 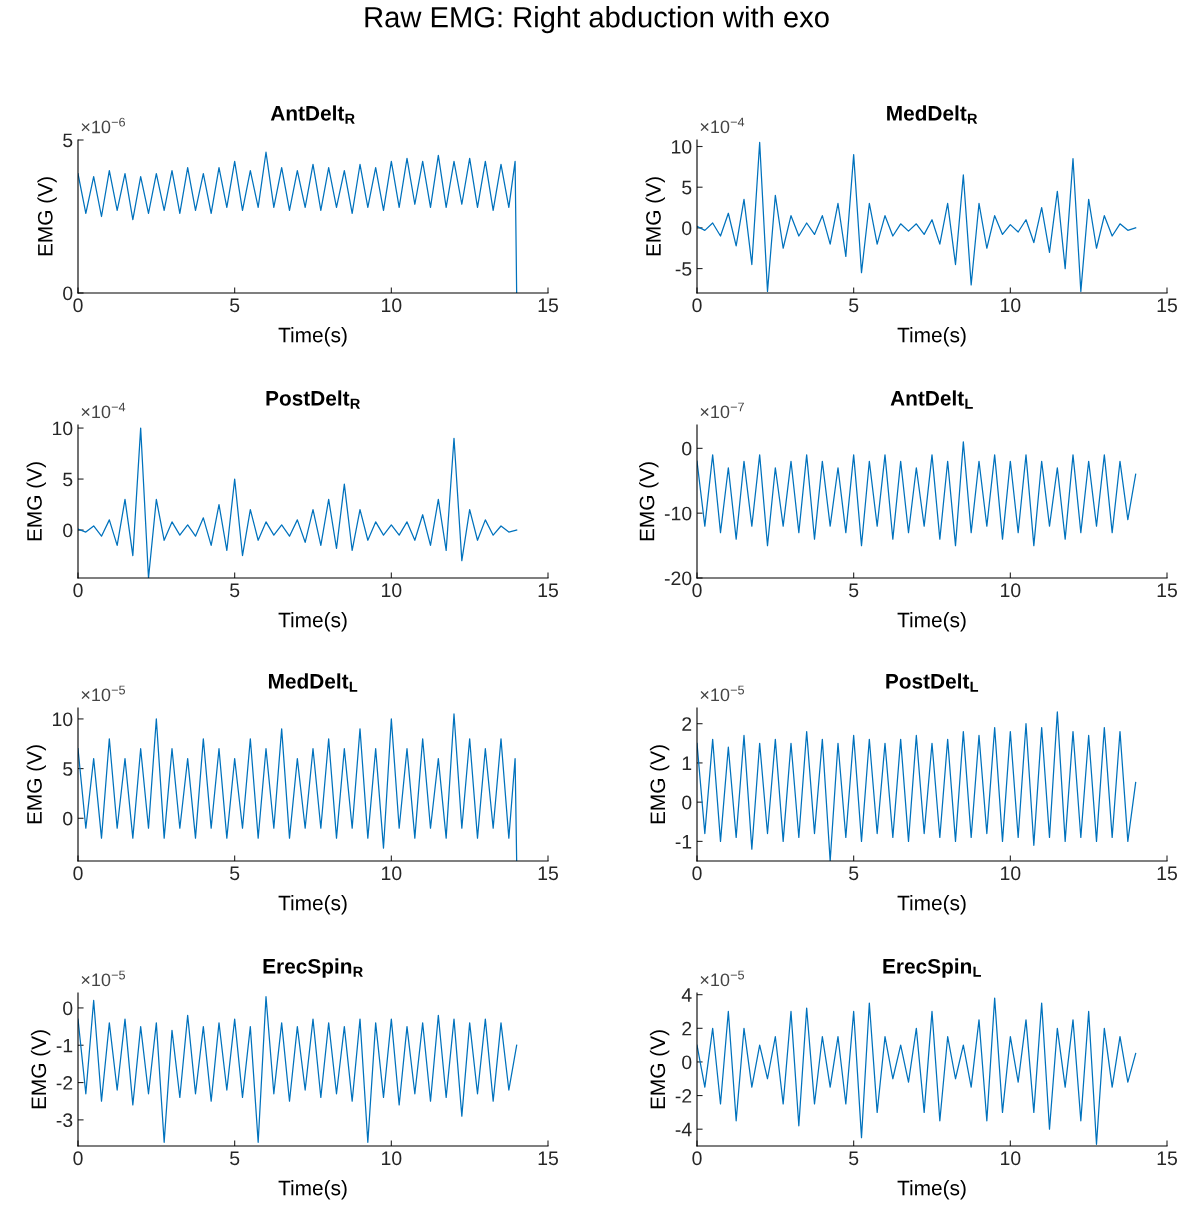 What do you see at coordinates (931, 399) in the screenshot?
I see `chart-title: AntDelt$_{L}$` at bounding box center [931, 399].